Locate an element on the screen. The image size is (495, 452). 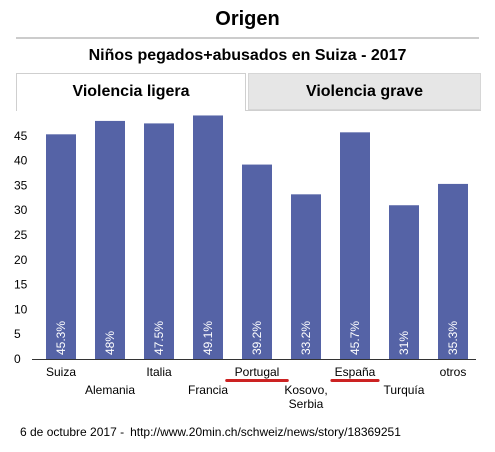
y-tick-label: 25 is located at coordinates (21, 235).